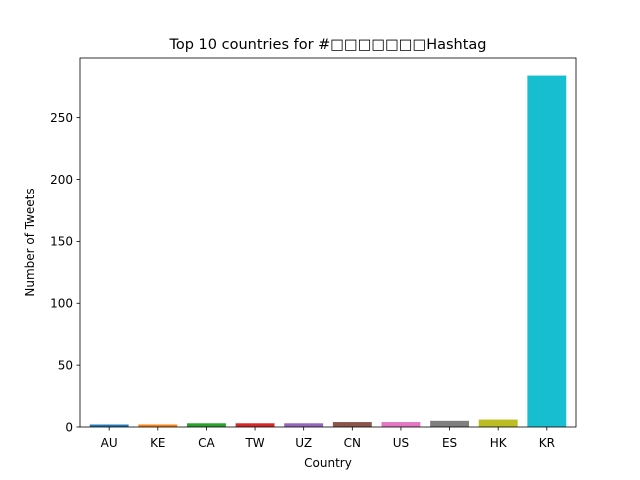 This screenshot has width=640, height=480. Describe the element at coordinates (61, 242) in the screenshot. I see `y-tick-label: 150` at that location.